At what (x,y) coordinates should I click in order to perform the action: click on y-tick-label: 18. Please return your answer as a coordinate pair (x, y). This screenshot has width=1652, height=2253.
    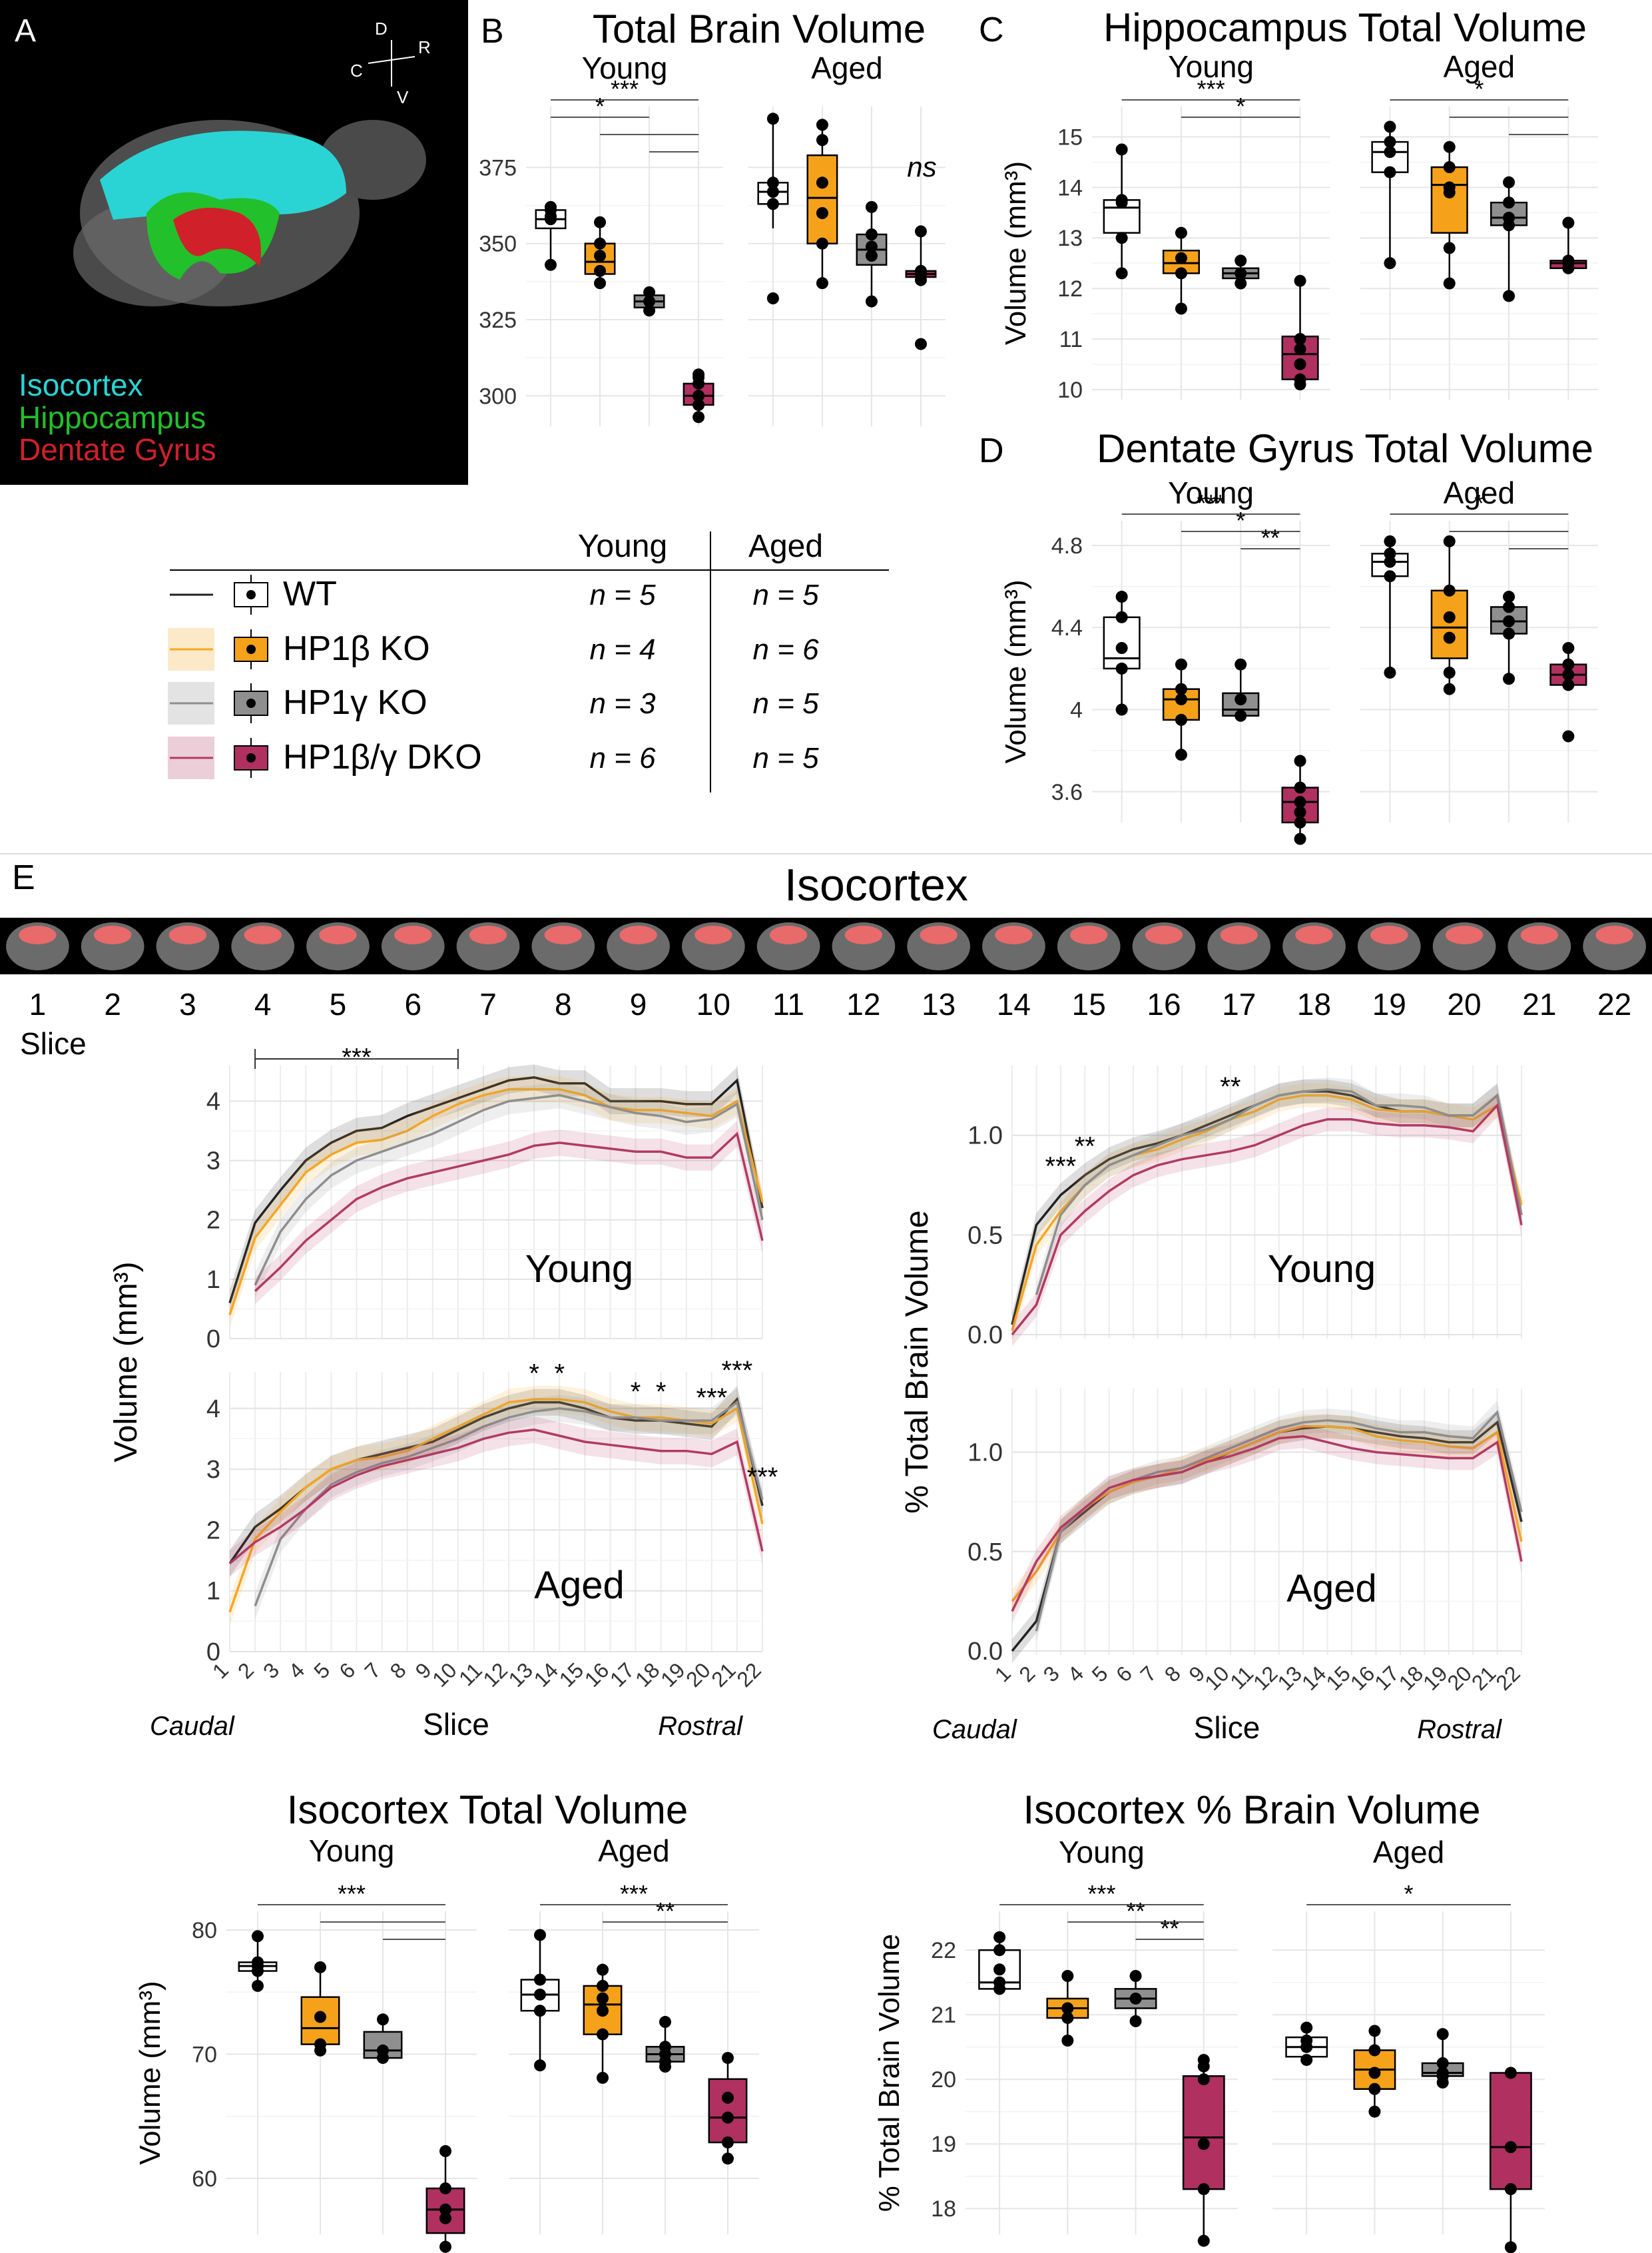
    Looking at the image, I should click on (943, 2209).